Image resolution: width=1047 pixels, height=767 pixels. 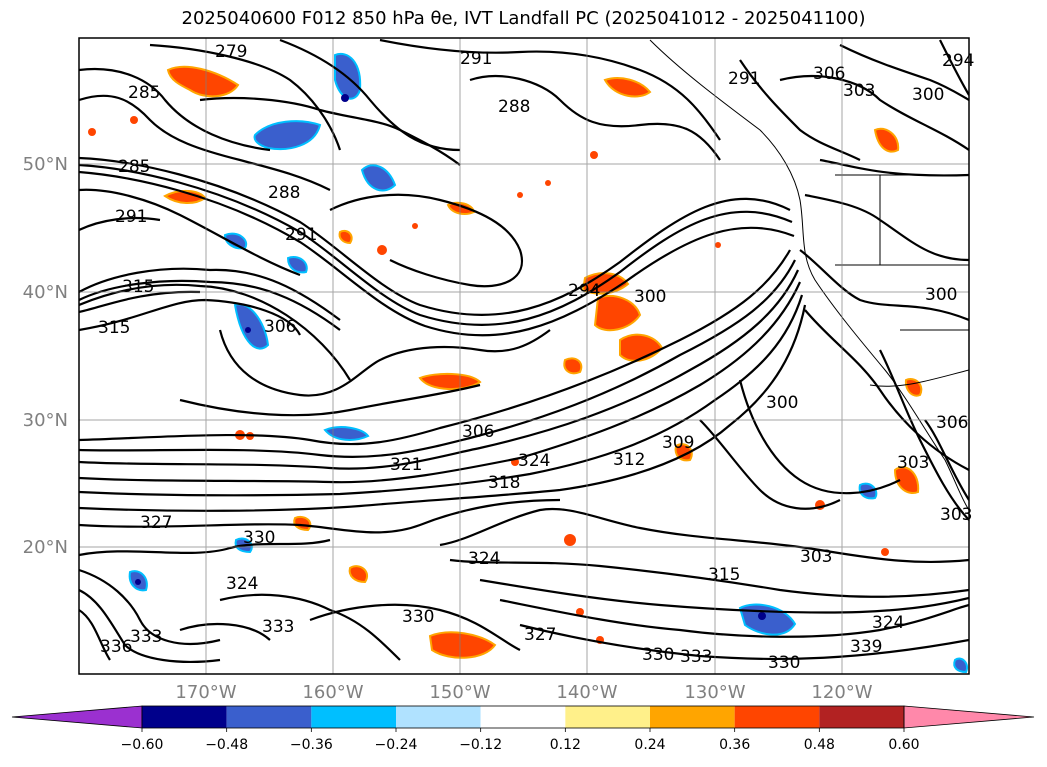 What do you see at coordinates (396, 745) in the screenshot?
I see `colorbar-tick-label: −0.24` at bounding box center [396, 745].